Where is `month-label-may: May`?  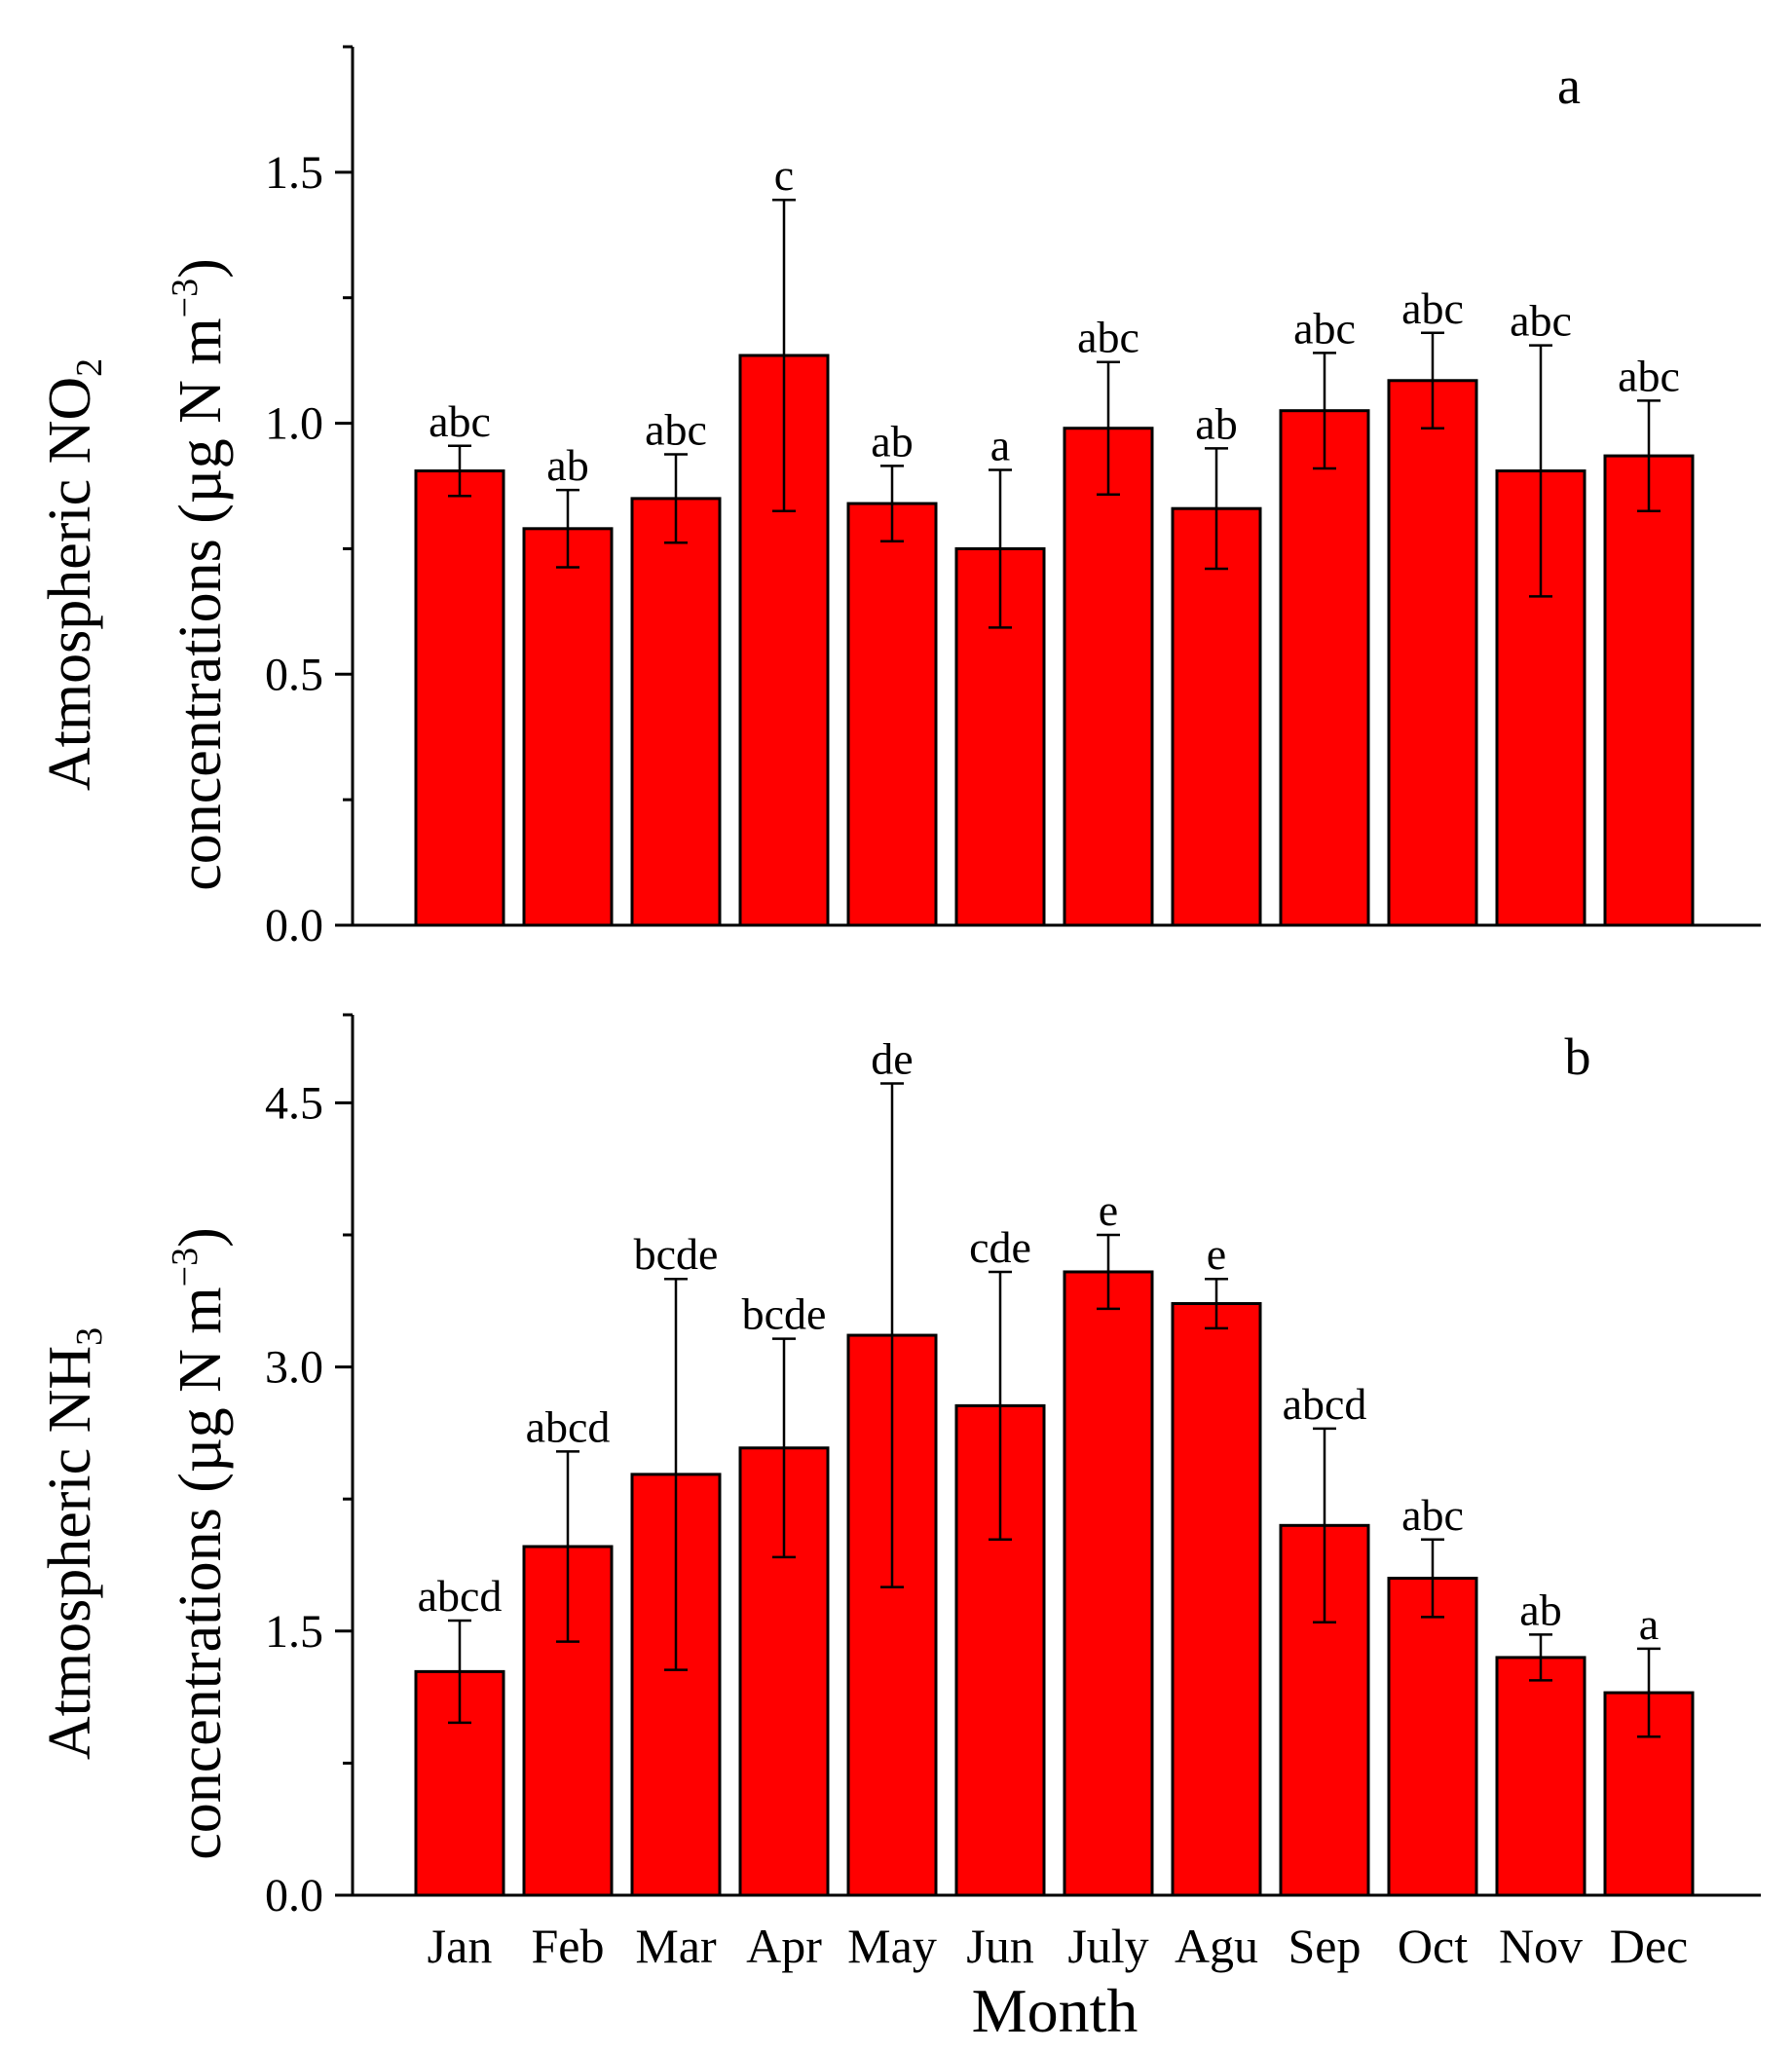
month-label-may: May is located at coordinates (892, 1946).